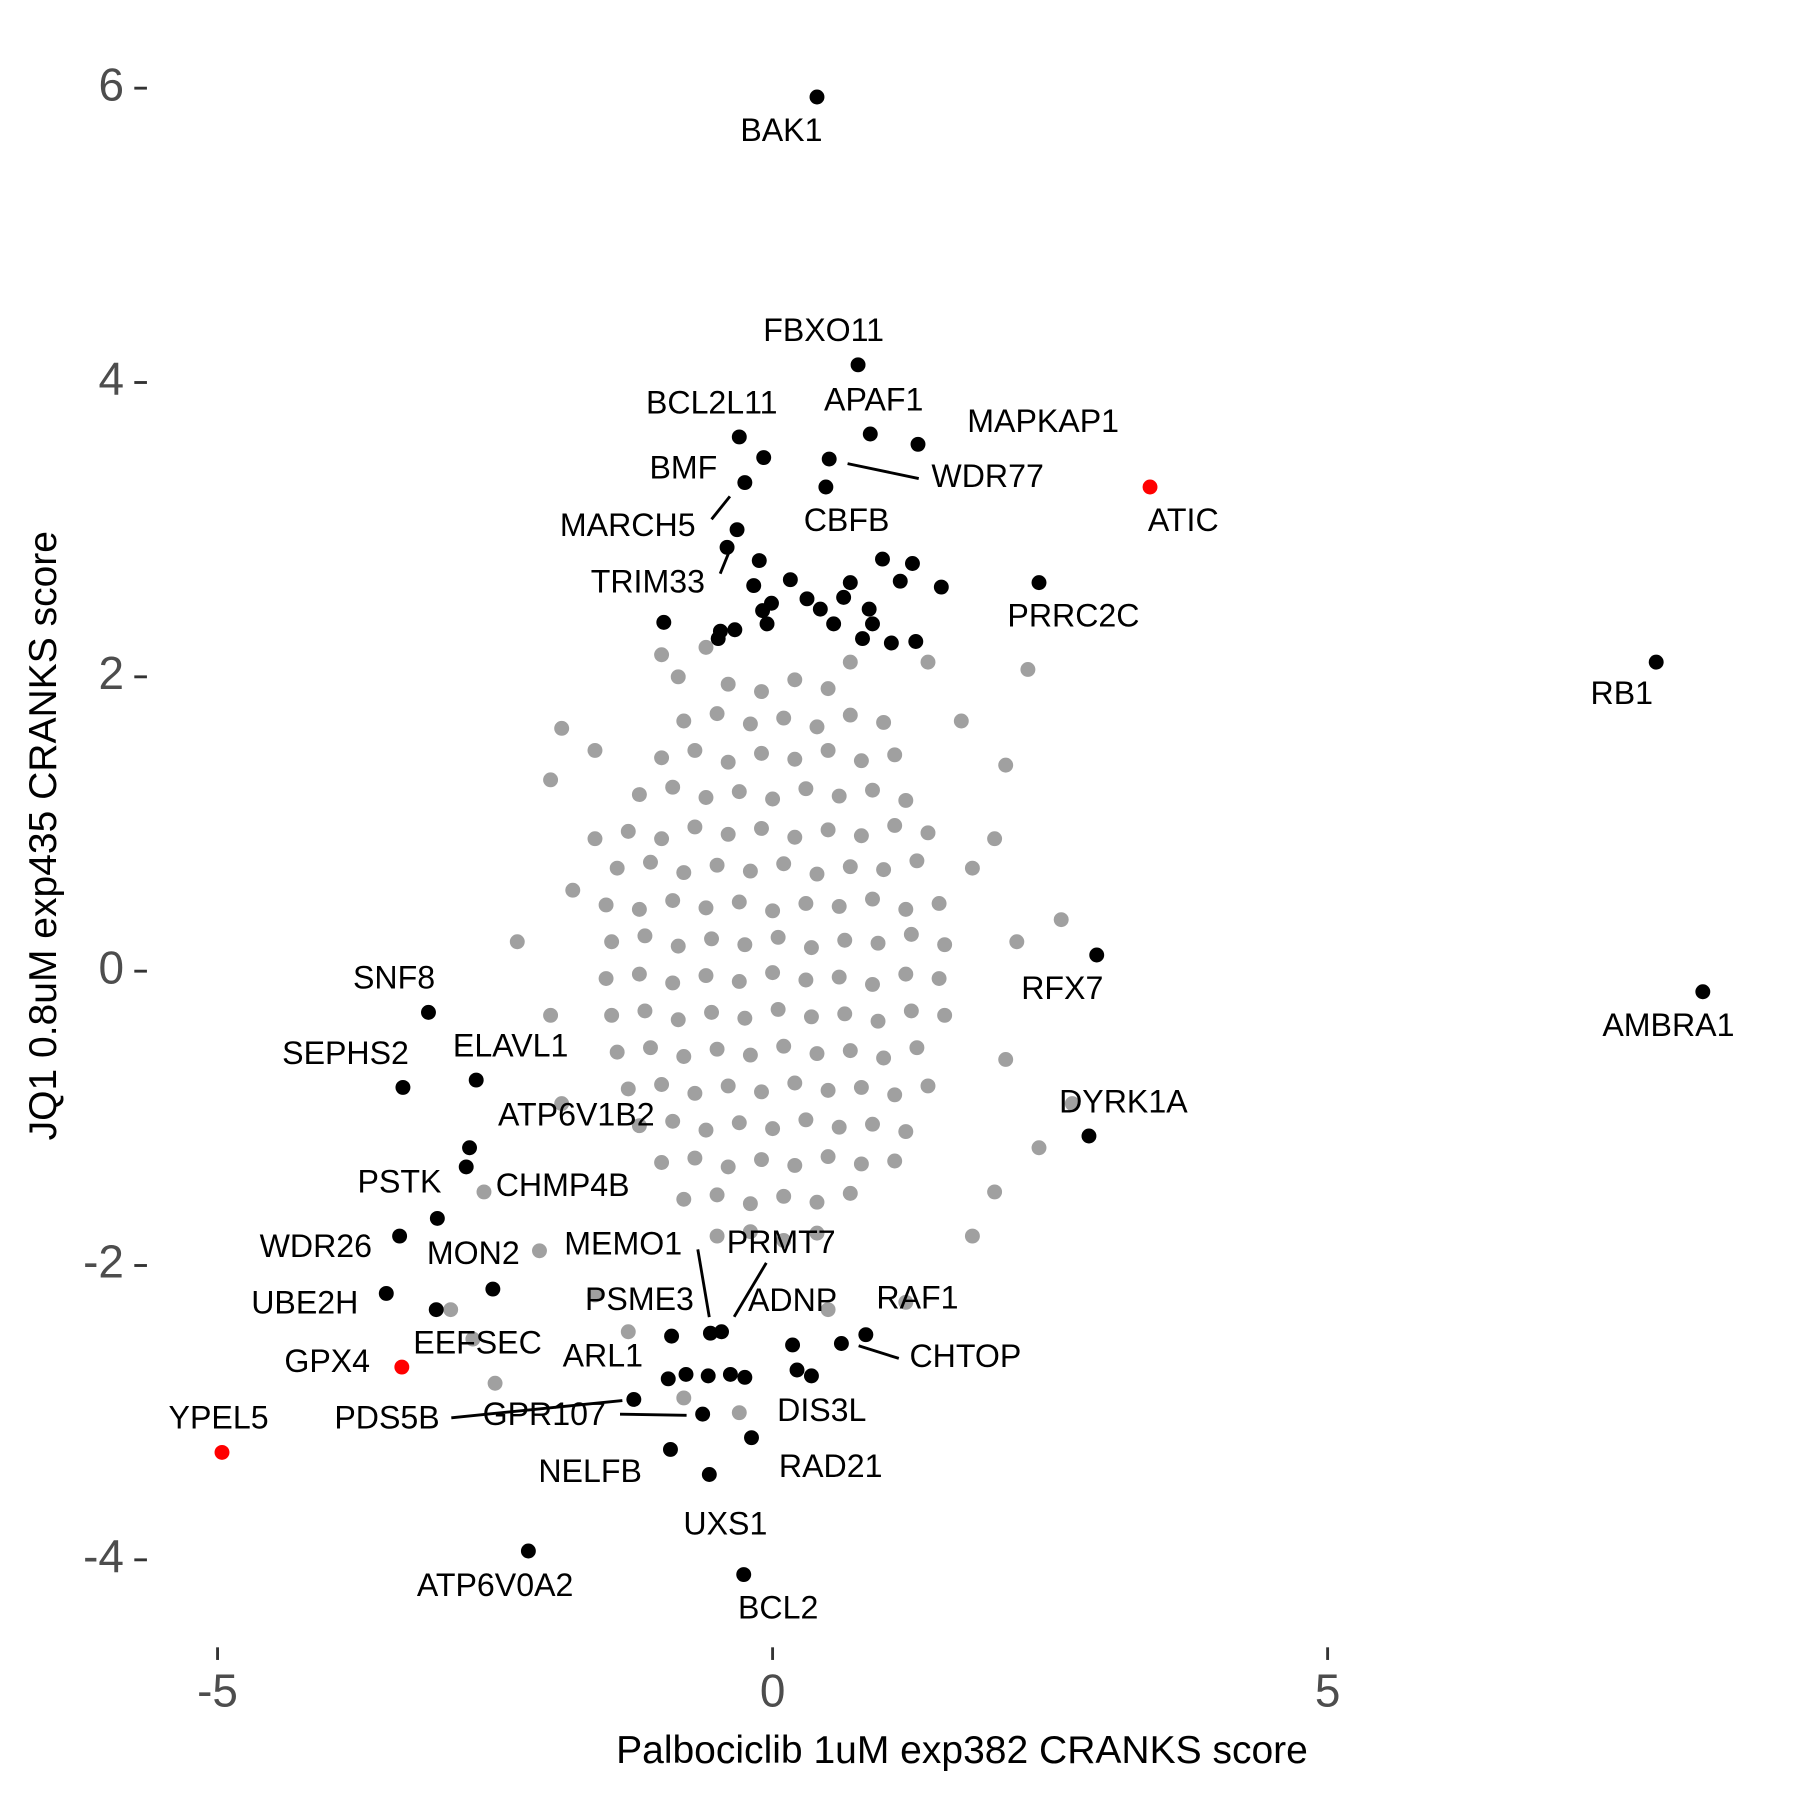  I want to click on y-axis-title: JQ1 0.8uM exp435 CRANKS score, so click(43, 835).